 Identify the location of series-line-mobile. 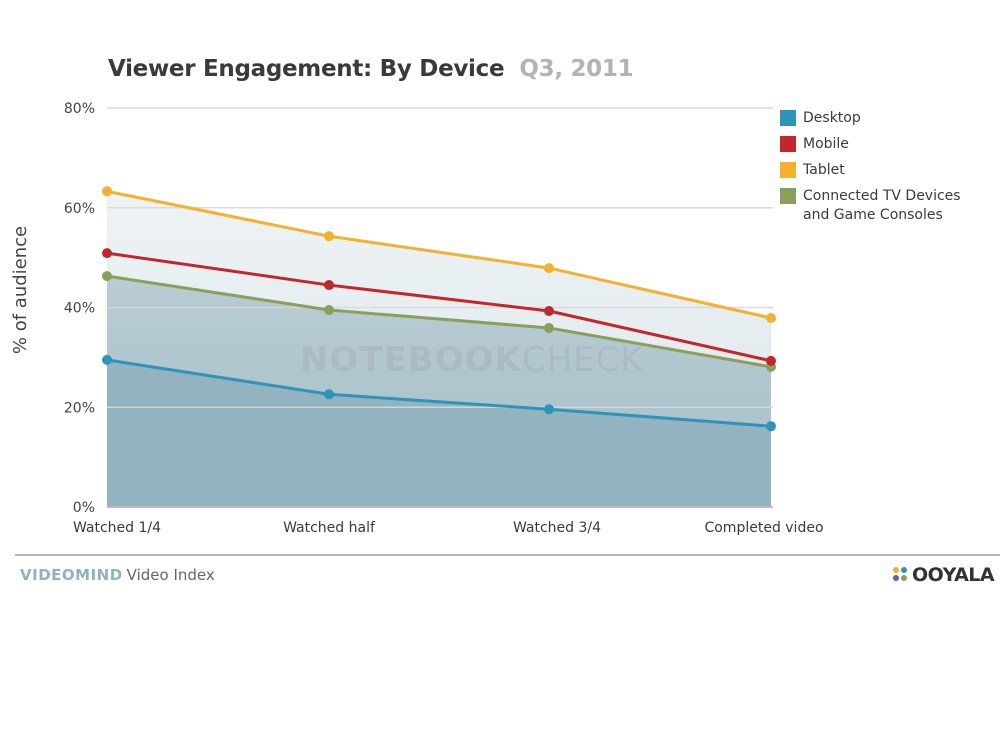
(439, 307).